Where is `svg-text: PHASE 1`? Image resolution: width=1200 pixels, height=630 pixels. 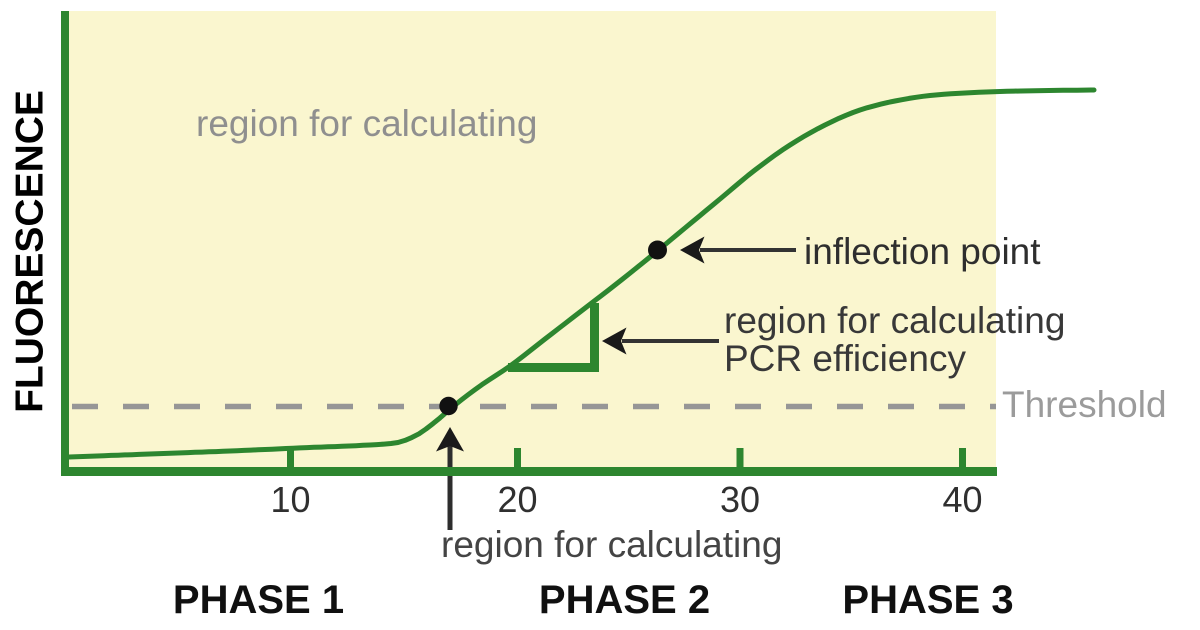
svg-text: PHASE 1 is located at coordinates (258, 600).